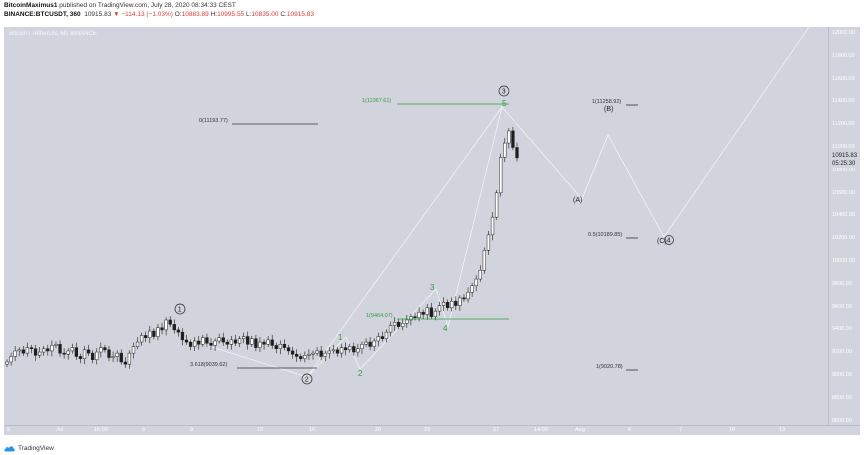  I want to click on time-tick: 23, so click(427, 430).